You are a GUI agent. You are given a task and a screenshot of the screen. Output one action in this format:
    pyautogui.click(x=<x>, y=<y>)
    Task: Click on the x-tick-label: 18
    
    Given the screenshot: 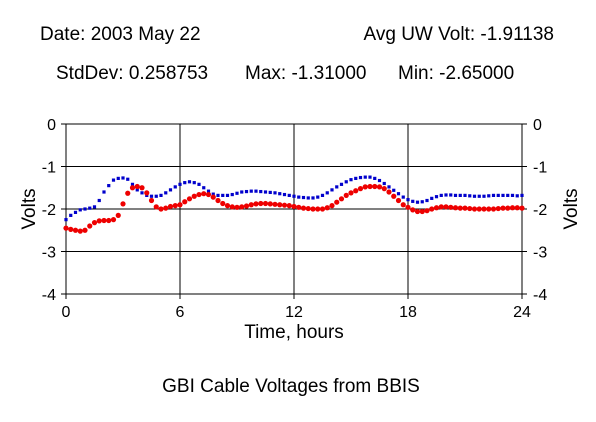 What is the action you would take?
    pyautogui.click(x=408, y=312)
    